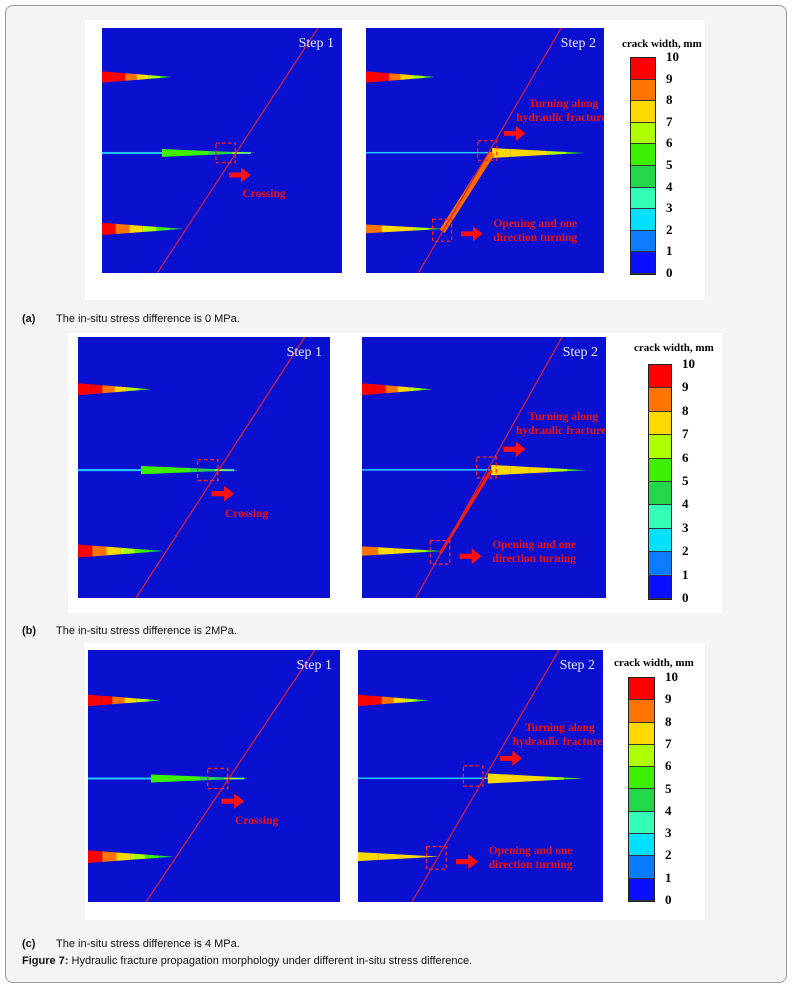  What do you see at coordinates (256, 820) in the screenshot?
I see `crossing-label: Crossing` at bounding box center [256, 820].